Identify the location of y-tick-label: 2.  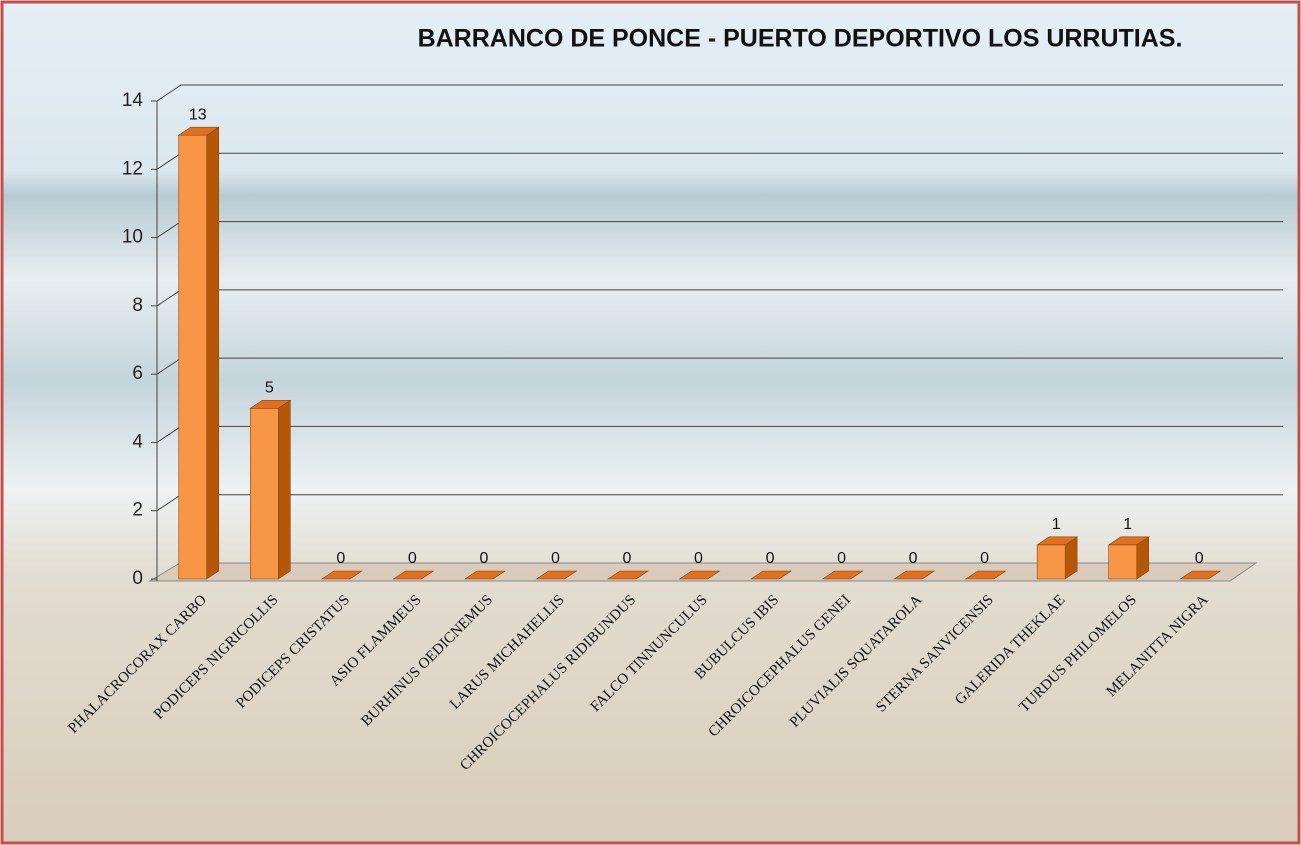
(137, 510).